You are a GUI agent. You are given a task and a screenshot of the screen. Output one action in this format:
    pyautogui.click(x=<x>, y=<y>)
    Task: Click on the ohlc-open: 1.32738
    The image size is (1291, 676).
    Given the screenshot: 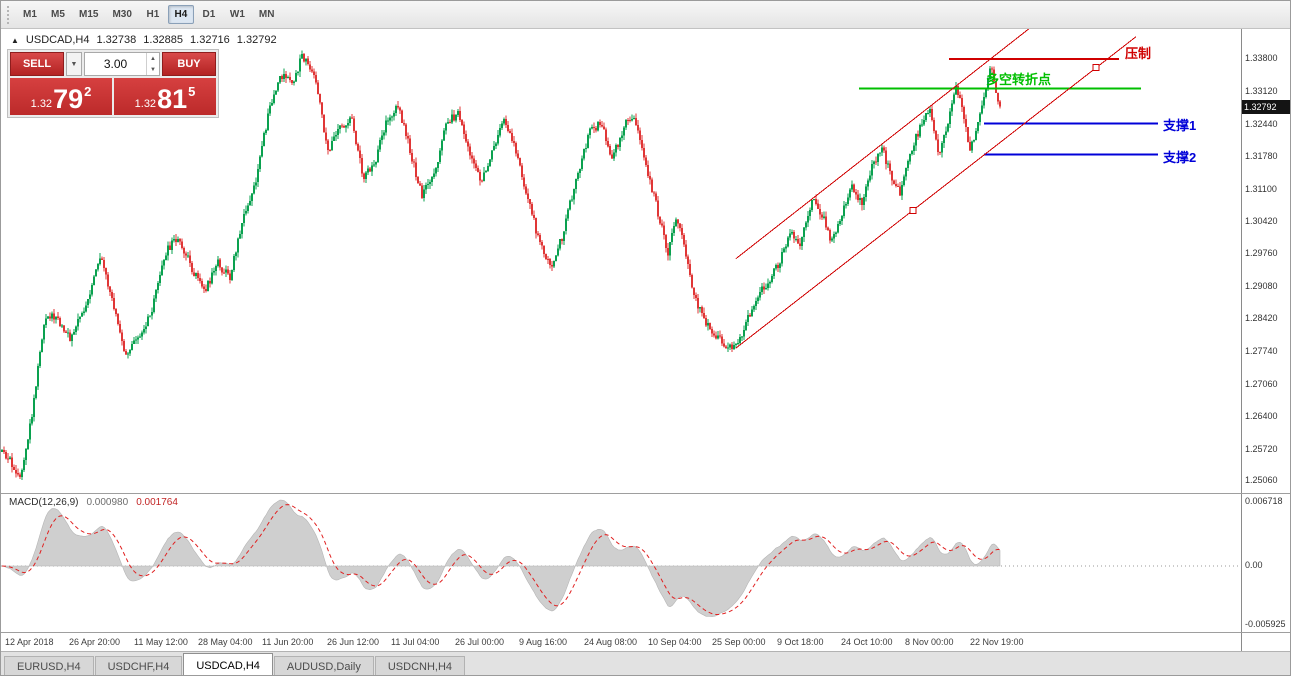 What is the action you would take?
    pyautogui.click(x=116, y=40)
    